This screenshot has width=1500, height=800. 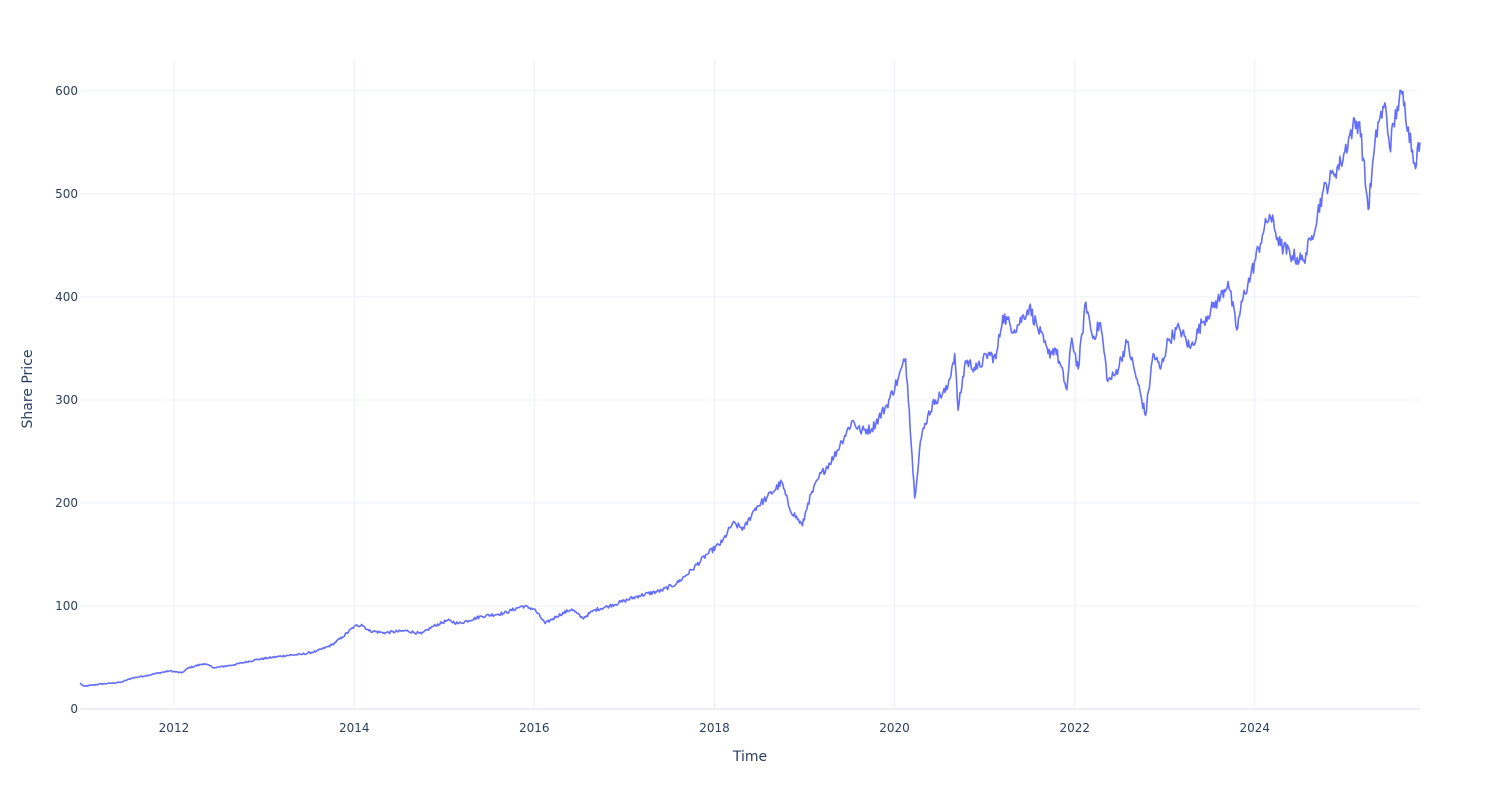 What do you see at coordinates (894, 728) in the screenshot?
I see `x-tick-label: 2020` at bounding box center [894, 728].